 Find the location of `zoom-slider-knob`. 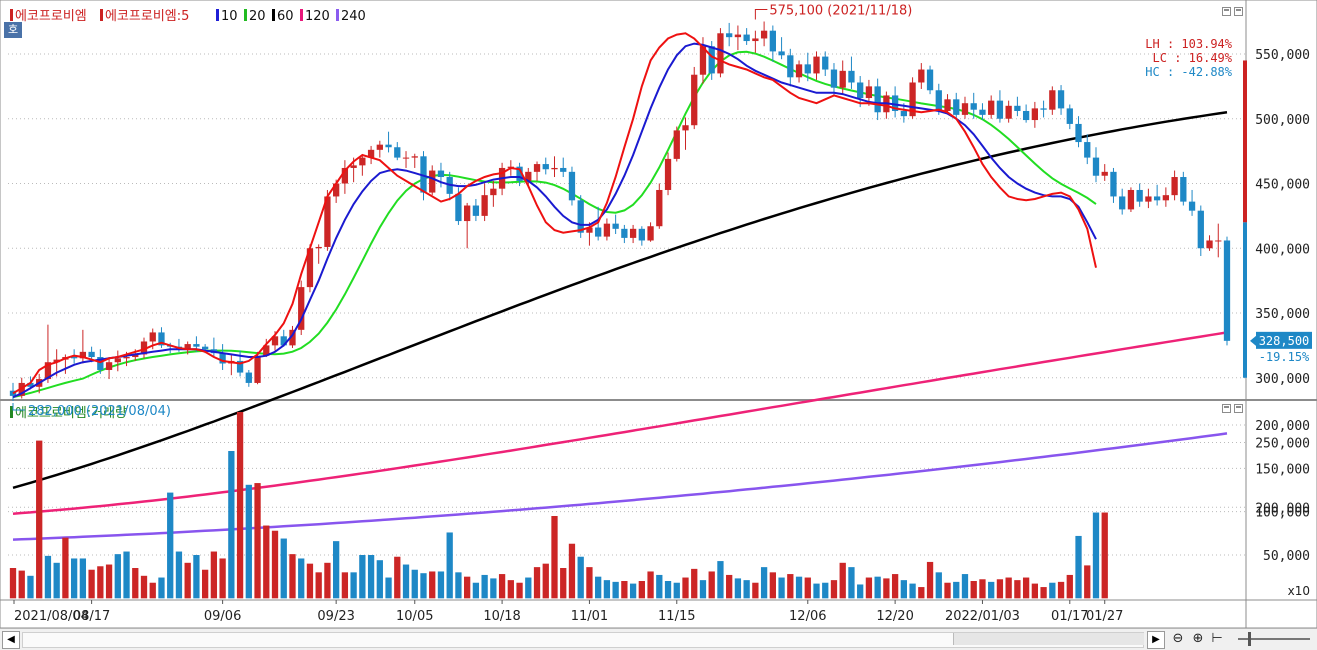

zoom-slider-knob is located at coordinates (1249, 639).